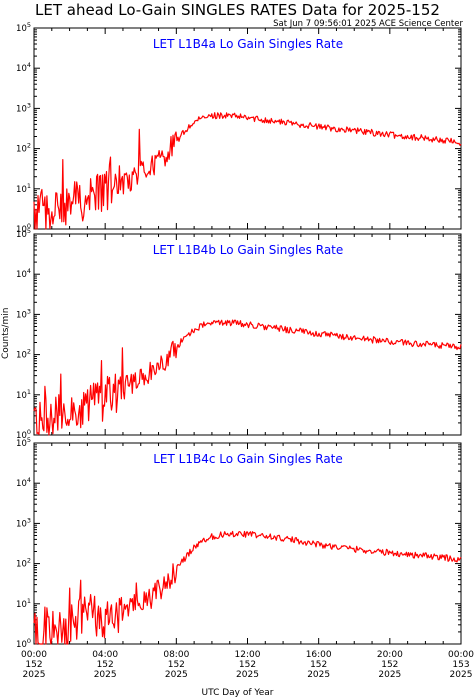  What do you see at coordinates (460, 665) in the screenshot?
I see `x-tick-label: 153` at bounding box center [460, 665].